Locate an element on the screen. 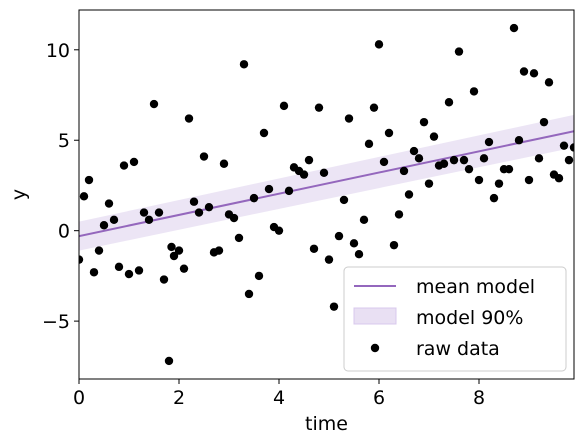 This screenshot has height=444, width=584. legend-mean-label: mean model is located at coordinates (475, 287).